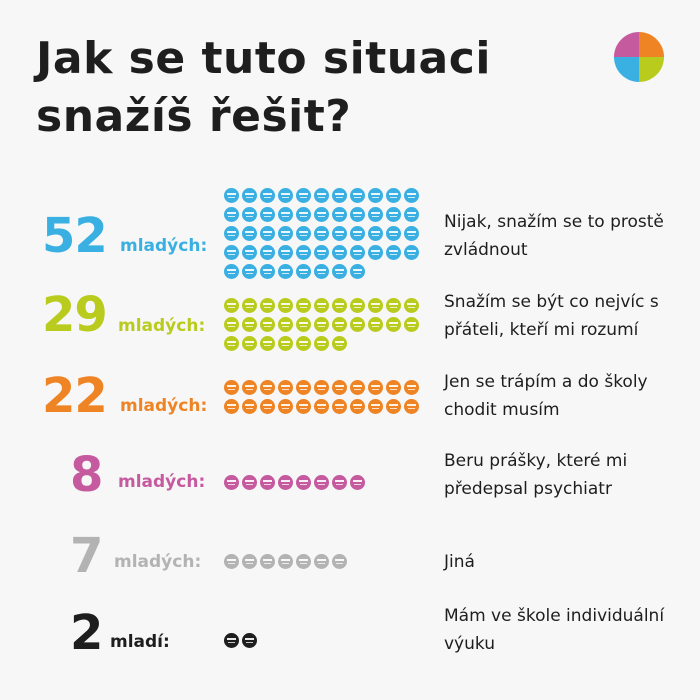 Image resolution: width=700 pixels, height=700 pixels. I want to click on stat-value: 8, so click(86, 475).